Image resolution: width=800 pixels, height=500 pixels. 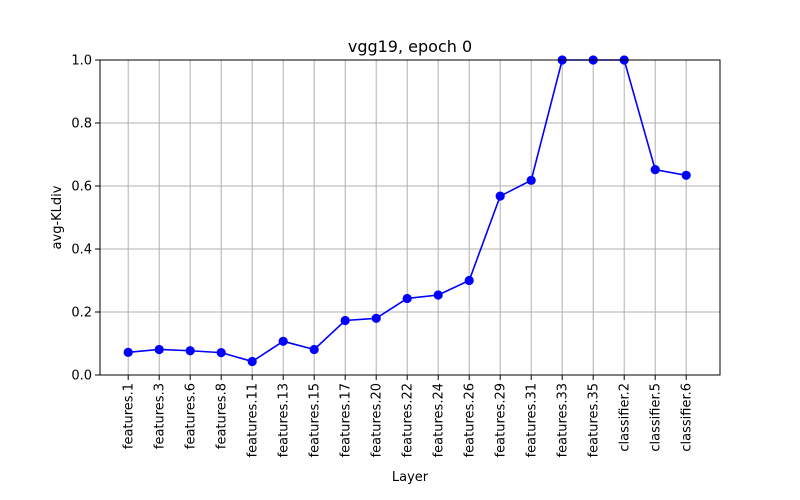 What do you see at coordinates (532, 420) in the screenshot?
I see `x-tick-label: features.31` at bounding box center [532, 420].